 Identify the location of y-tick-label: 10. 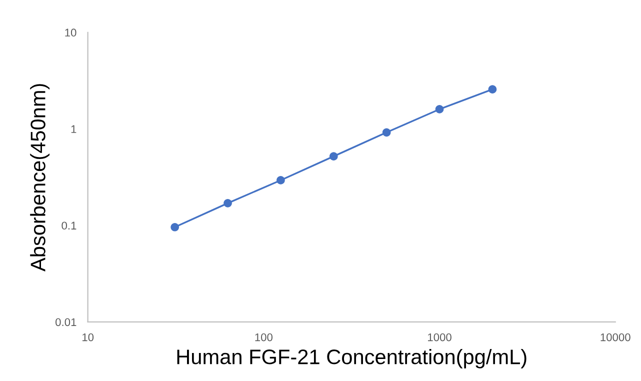
(70, 32).